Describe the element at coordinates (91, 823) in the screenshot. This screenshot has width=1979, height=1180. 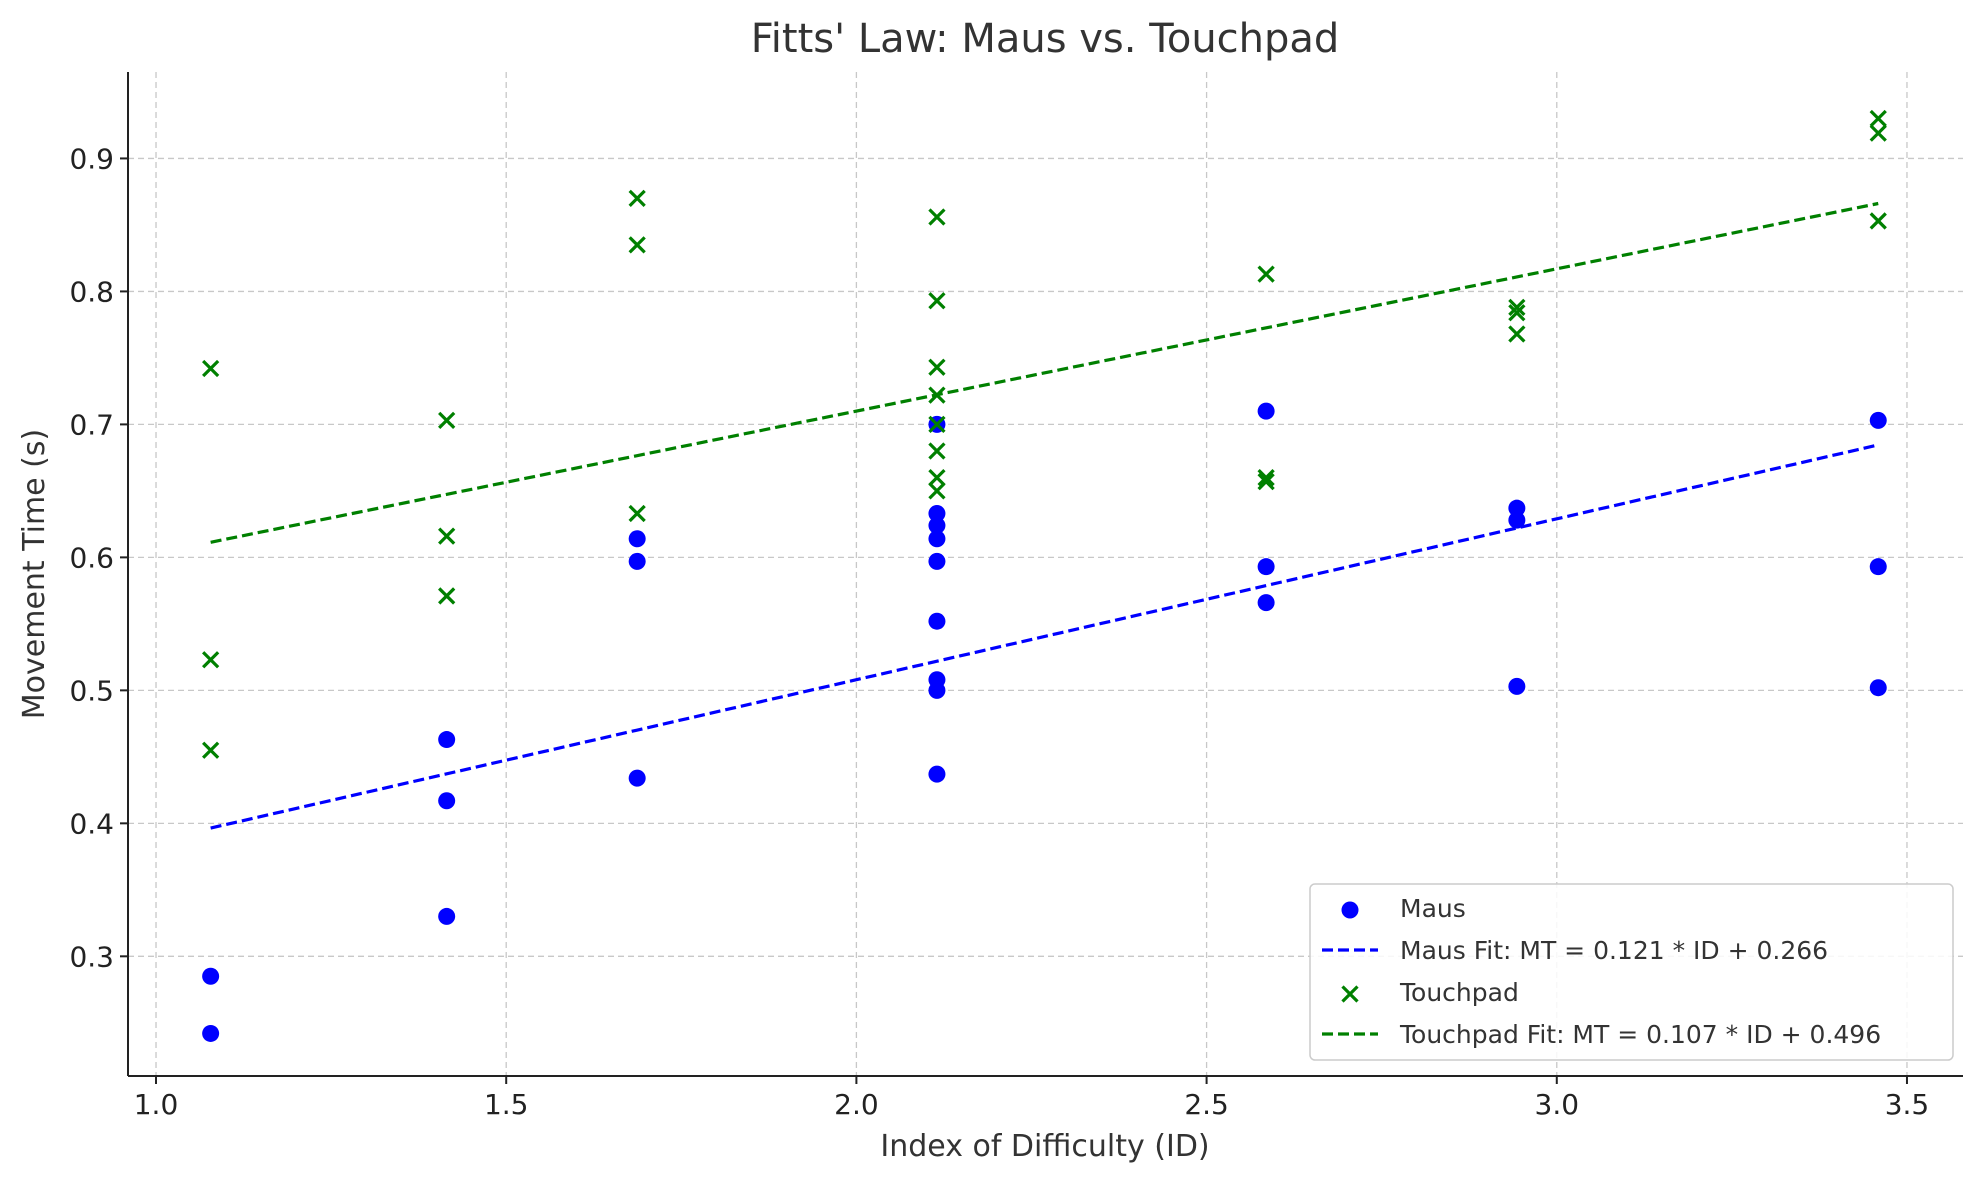
I see `y-tick-label: 0.4` at that location.